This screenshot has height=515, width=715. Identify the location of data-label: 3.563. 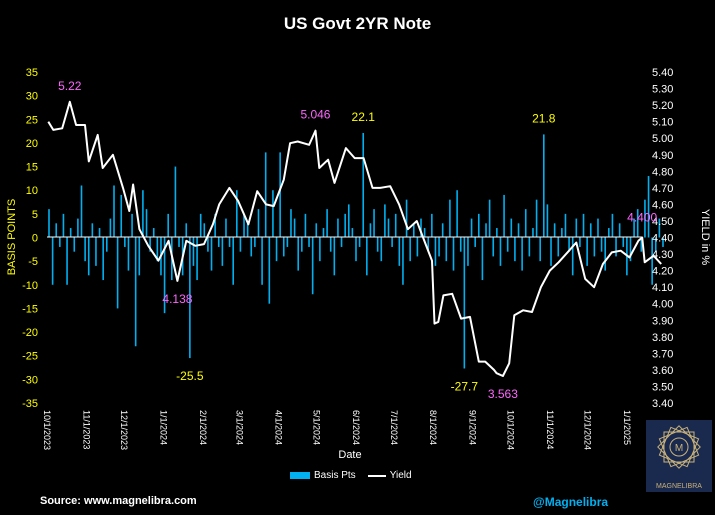
(503, 394).